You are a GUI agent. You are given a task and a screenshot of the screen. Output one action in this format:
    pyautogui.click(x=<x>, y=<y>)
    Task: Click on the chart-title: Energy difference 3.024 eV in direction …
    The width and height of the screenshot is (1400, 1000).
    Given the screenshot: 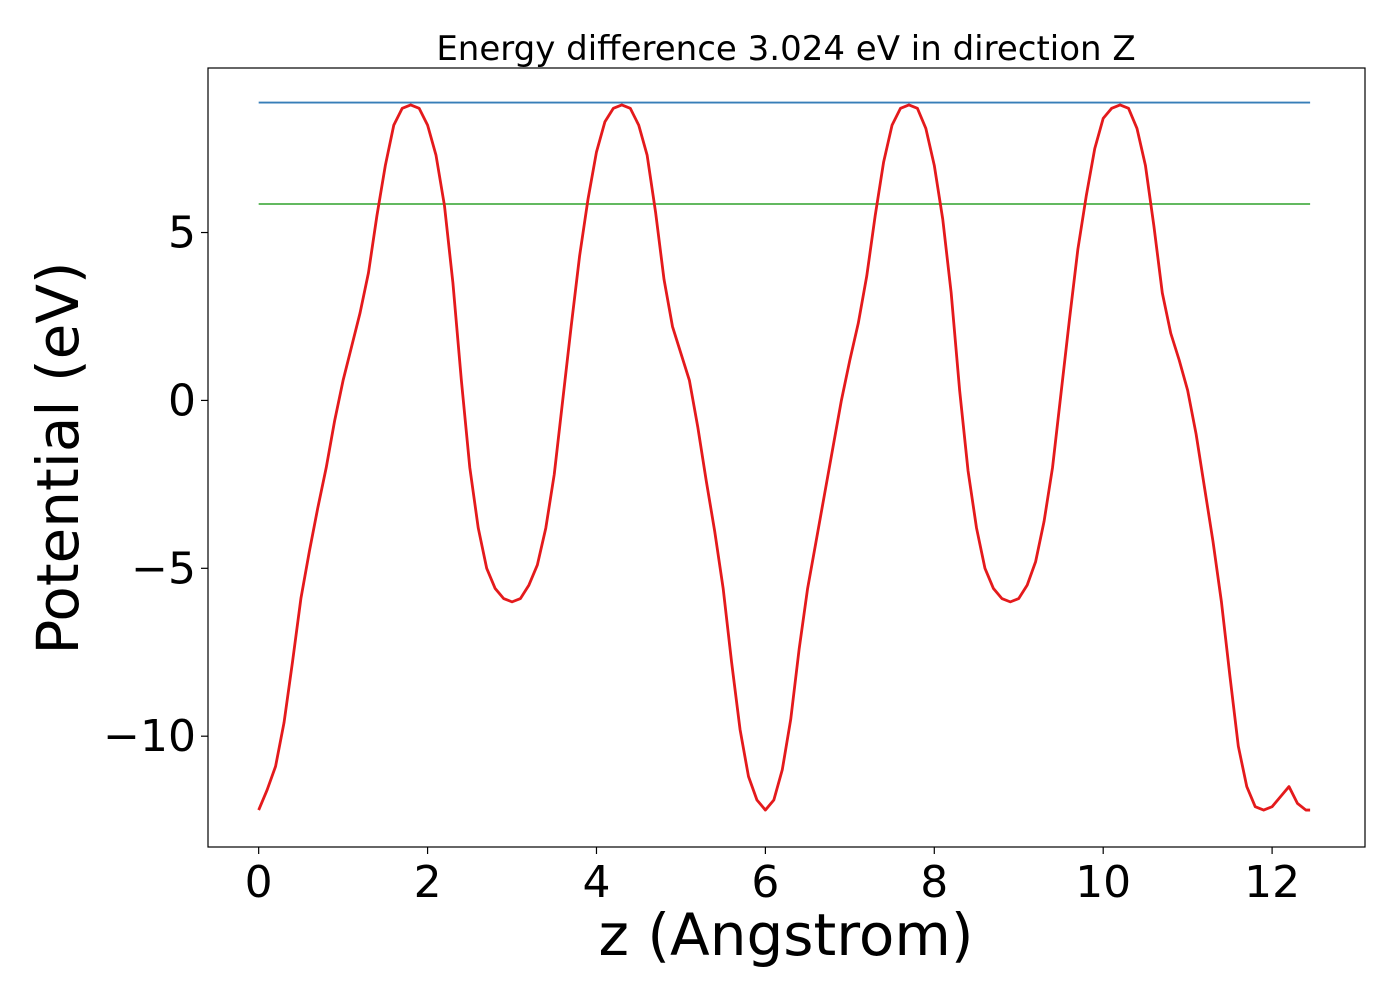 What is the action you would take?
    pyautogui.click(x=785, y=49)
    